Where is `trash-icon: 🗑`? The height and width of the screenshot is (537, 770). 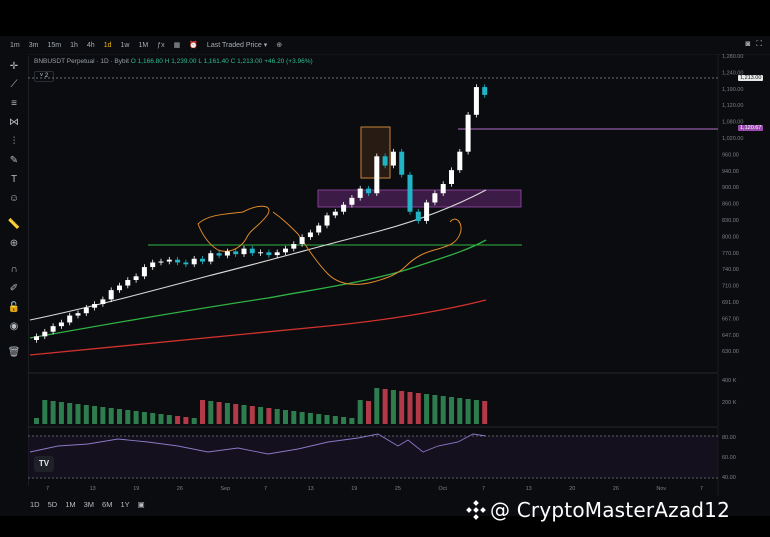 trash-icon: 🗑 is located at coordinates (14, 352).